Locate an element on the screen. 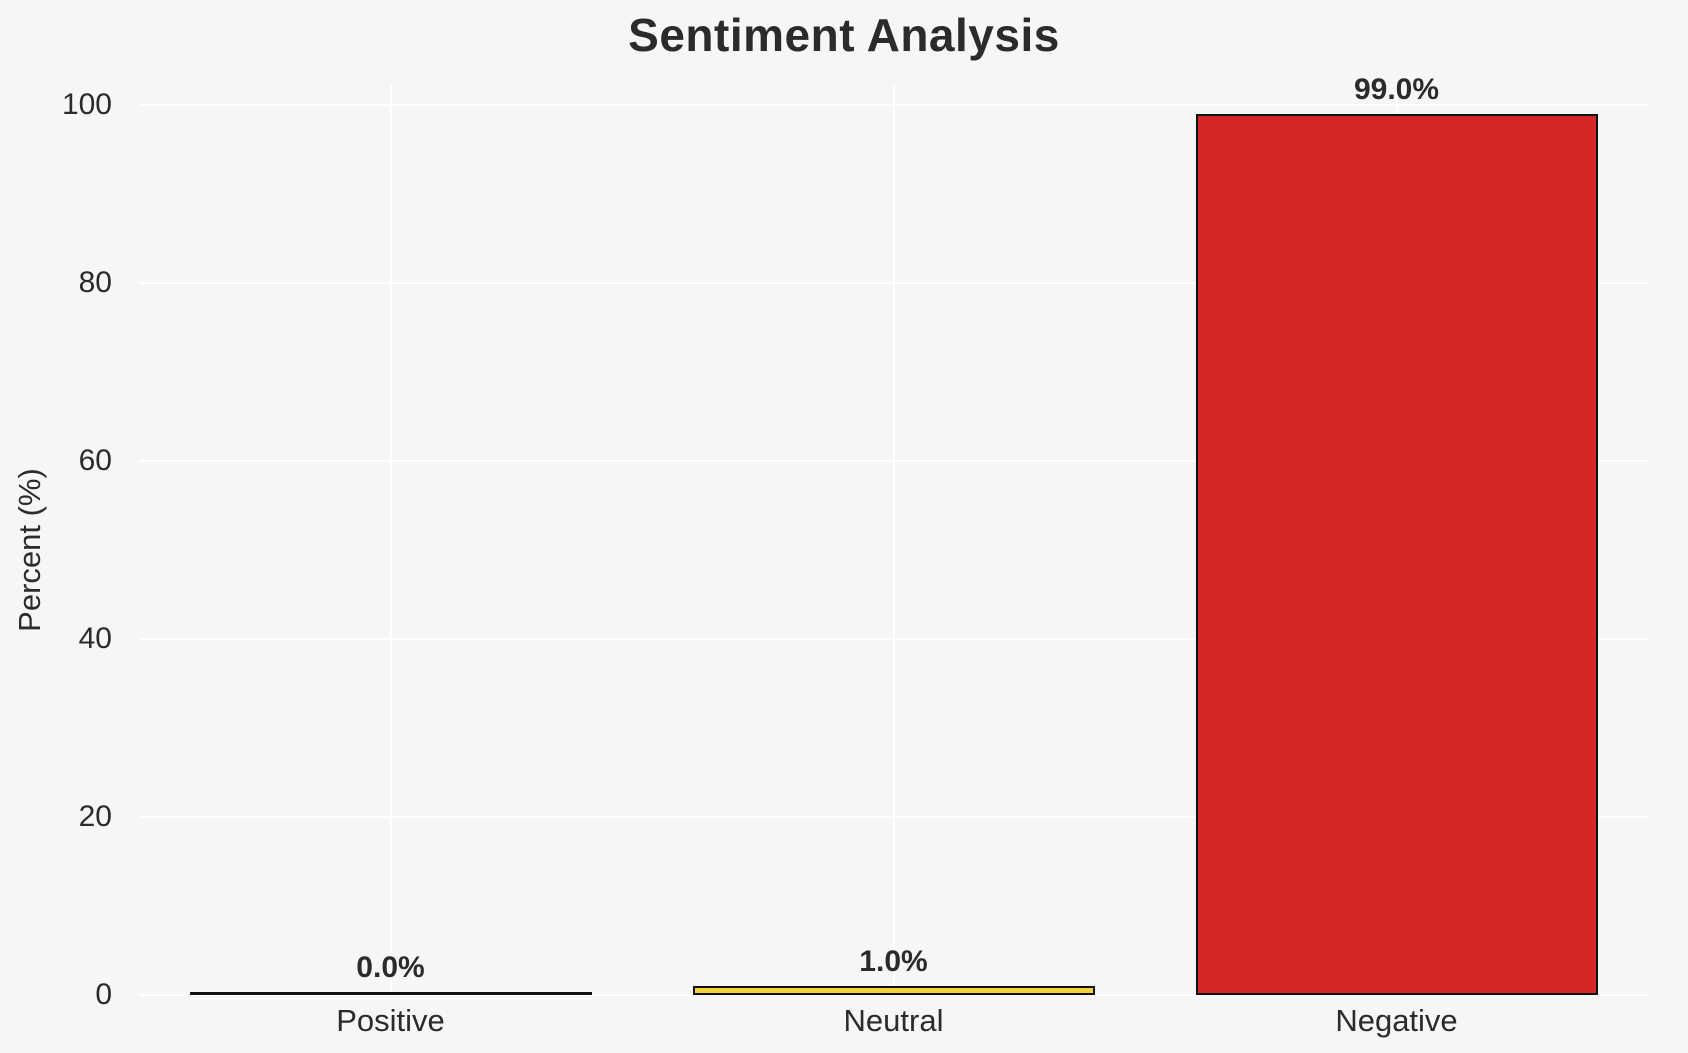 The image size is (1688, 1053). y-tick-label: 60 is located at coordinates (95, 461).